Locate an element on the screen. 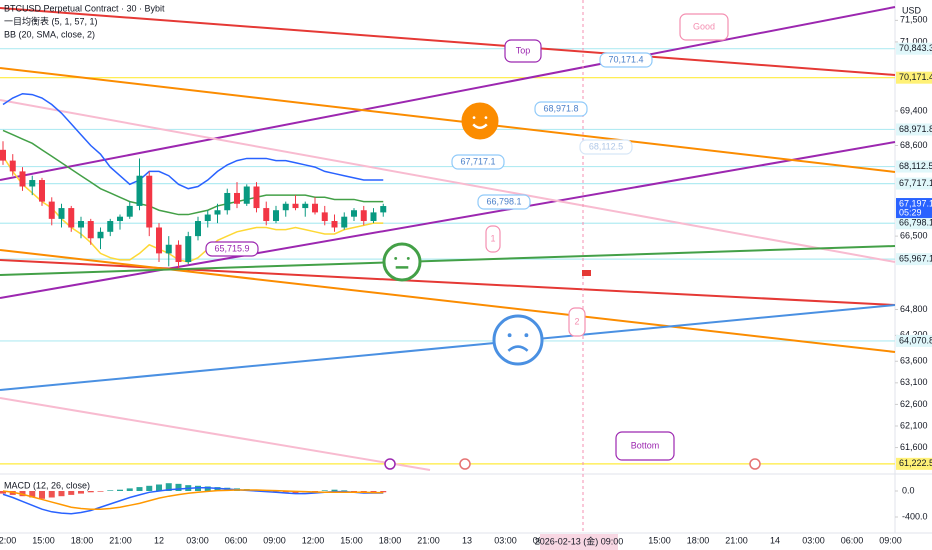 The width and height of the screenshot is (932, 550). last-price-tag is located at coordinates (914, 208).